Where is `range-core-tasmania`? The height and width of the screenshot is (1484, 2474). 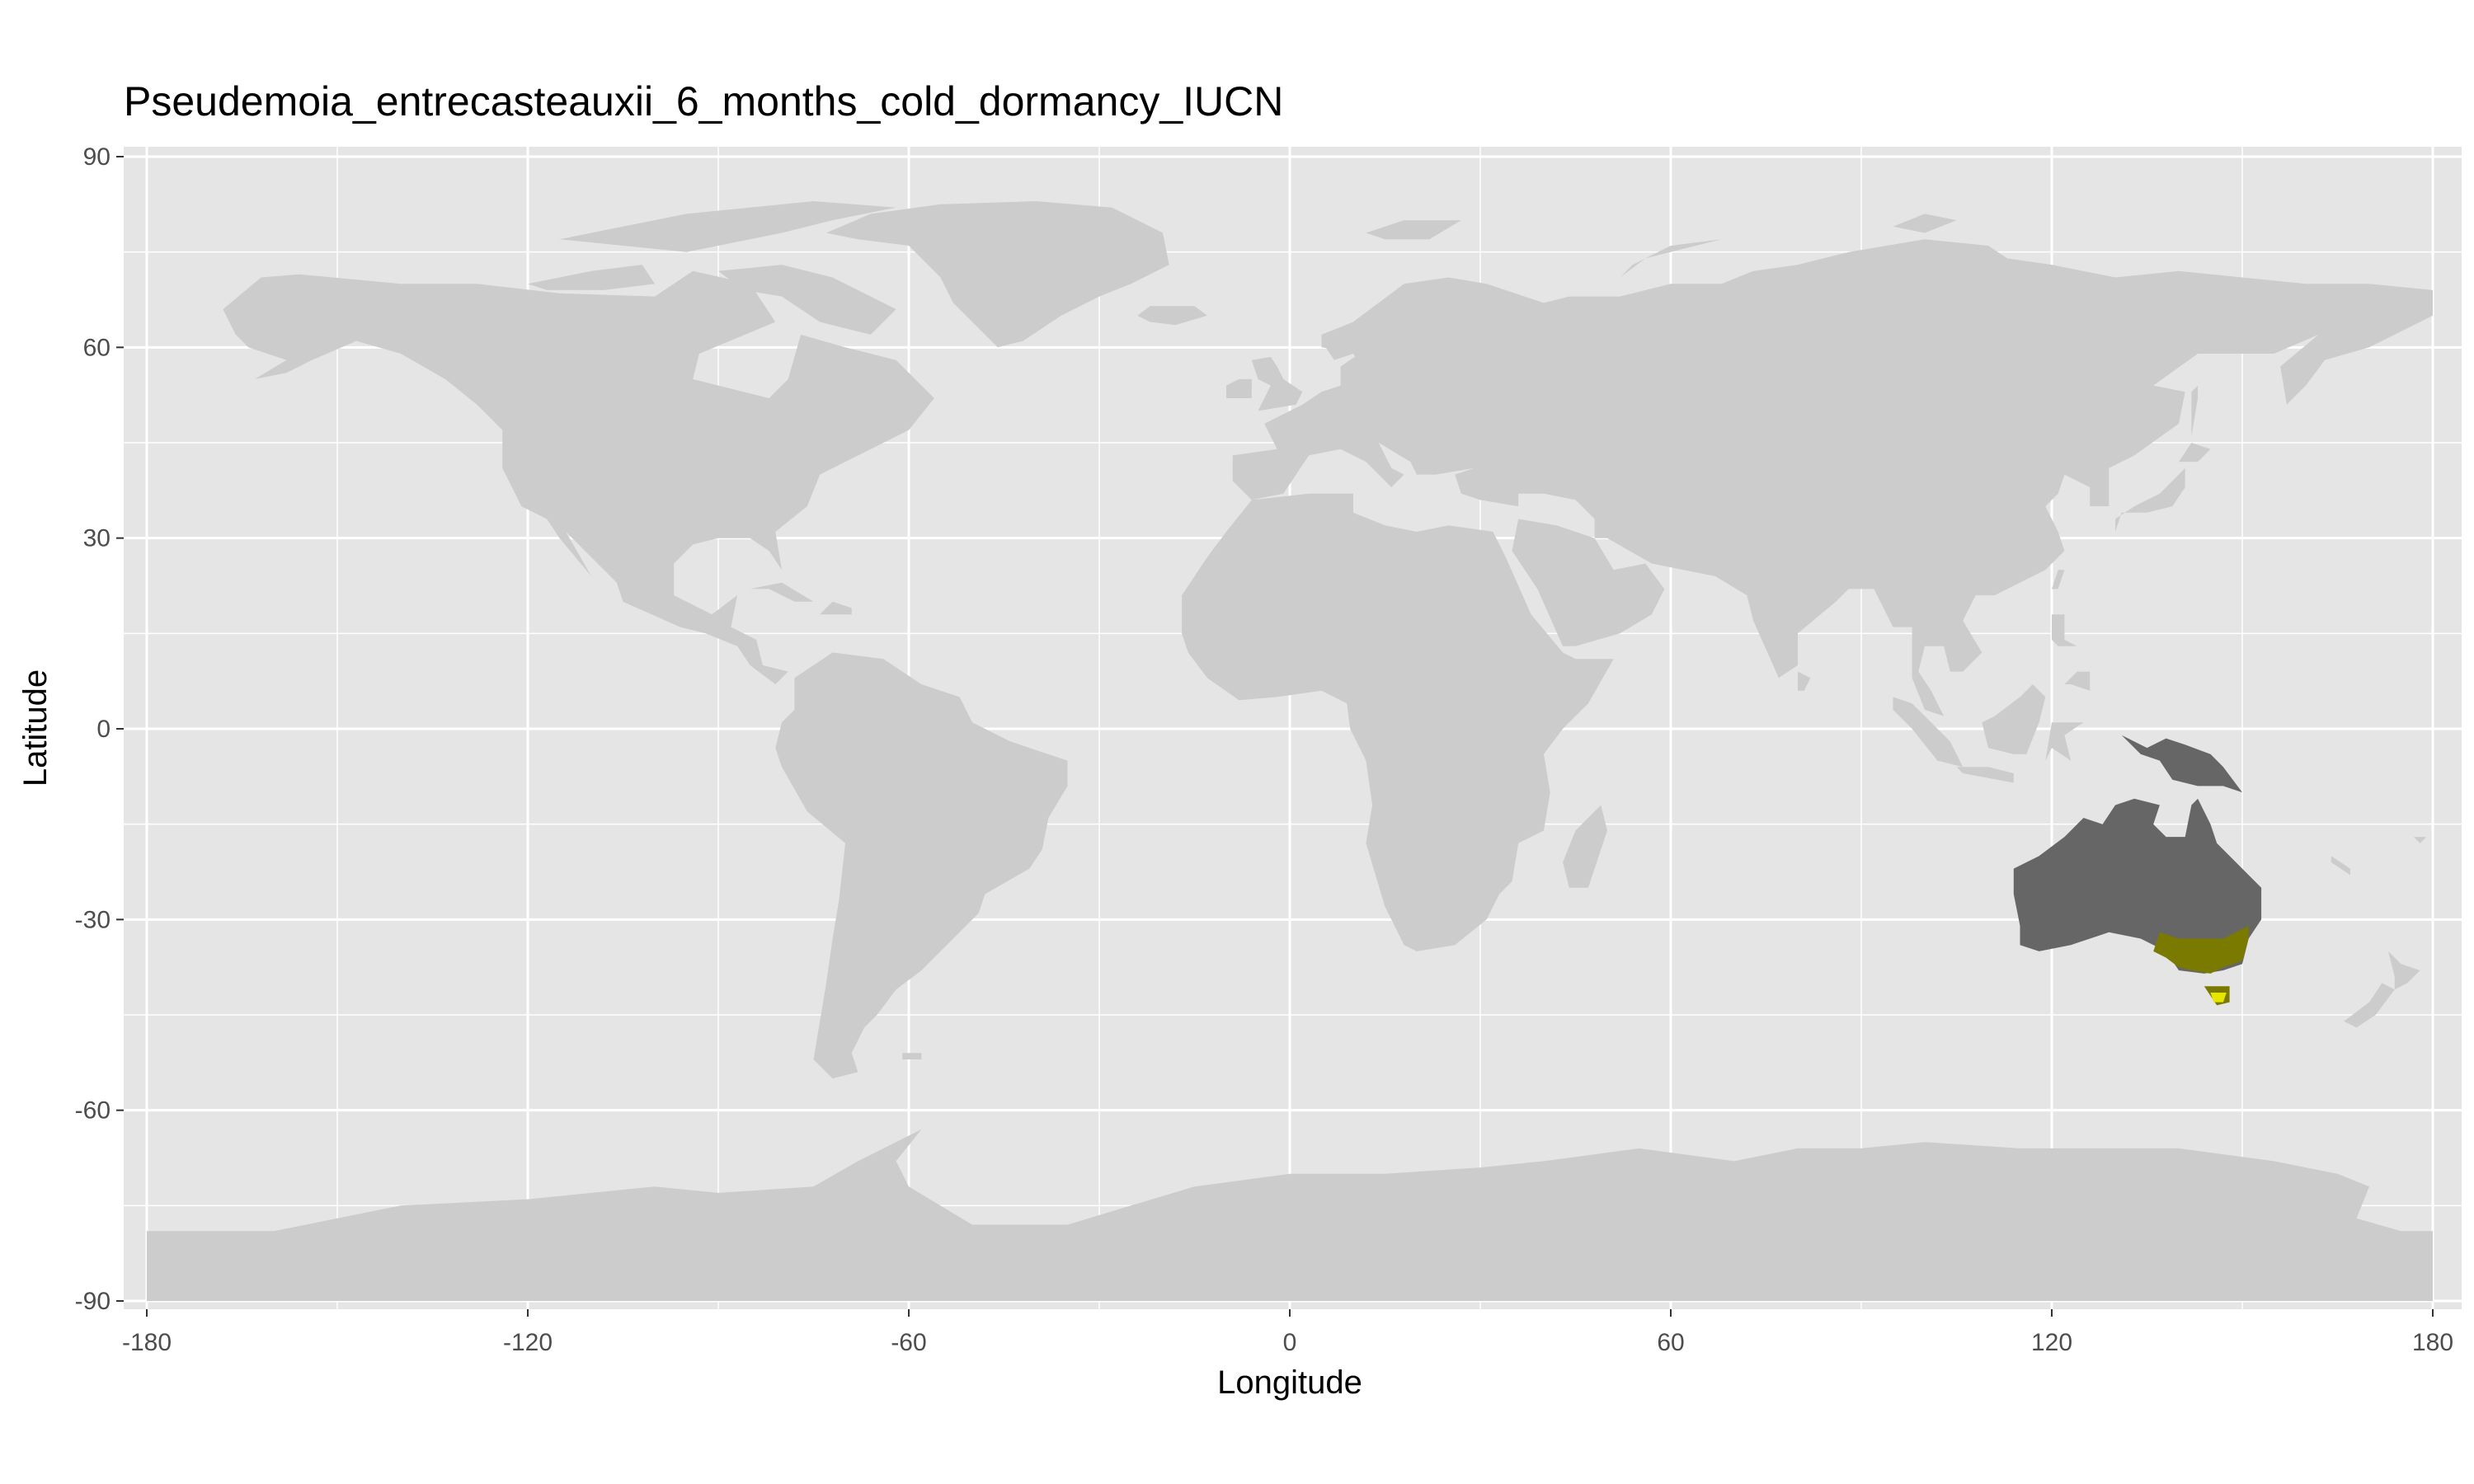
range-core-tasmania is located at coordinates (2218, 998).